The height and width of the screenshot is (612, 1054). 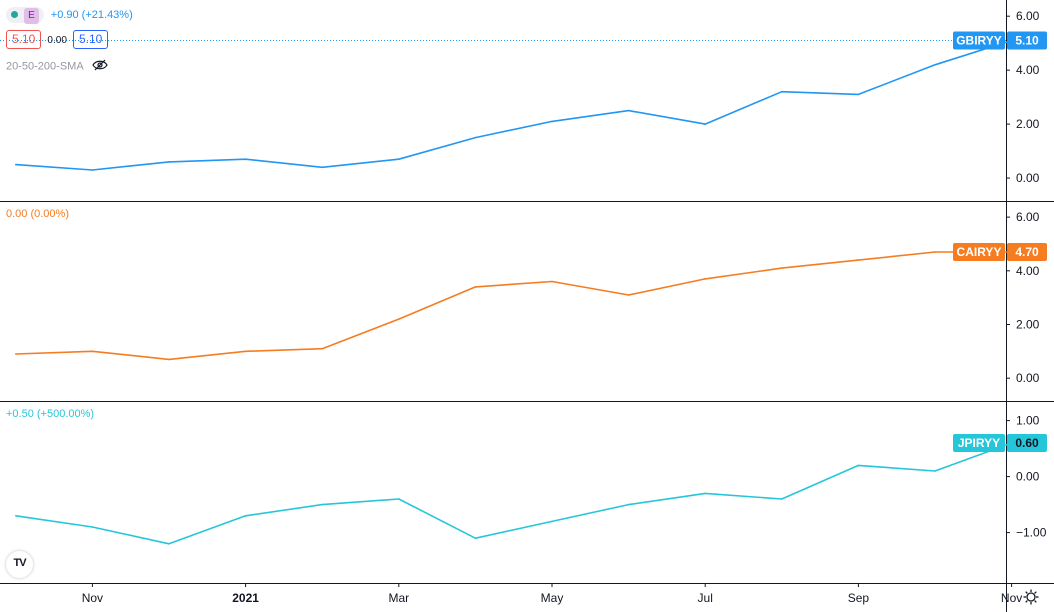 I want to click on series-name-label: CAIRYY, so click(x=979, y=252).